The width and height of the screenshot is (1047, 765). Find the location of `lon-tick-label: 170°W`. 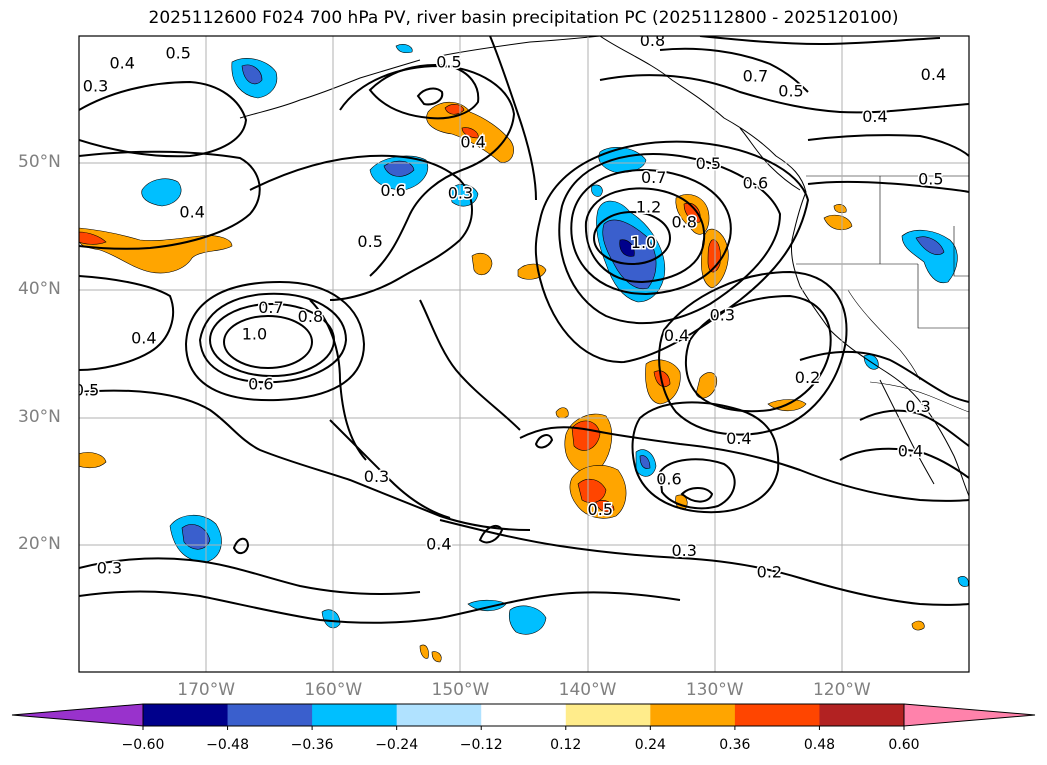

lon-tick-label: 170°W is located at coordinates (206, 690).